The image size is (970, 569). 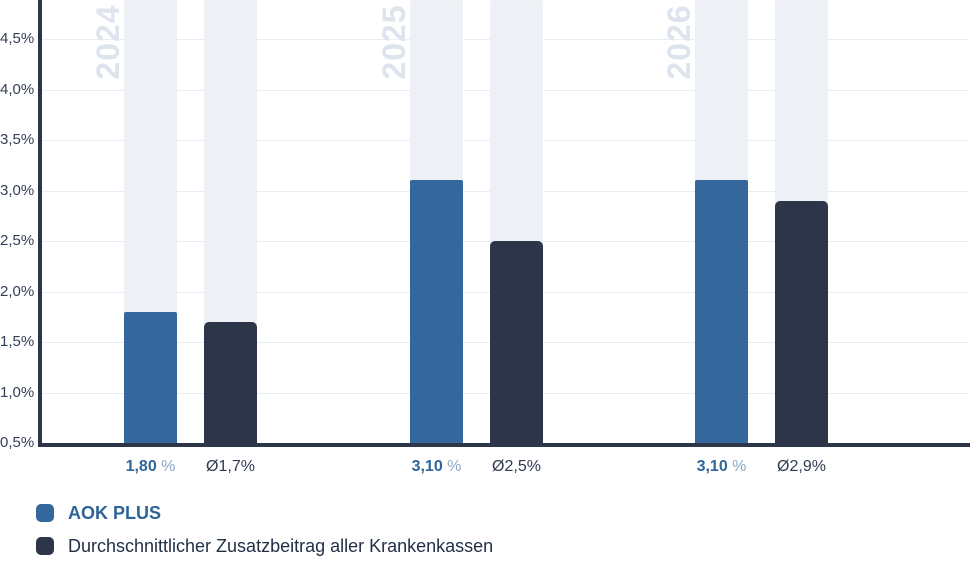 I want to click on y-axis-tick-label: 2,0%, so click(x=17, y=291).